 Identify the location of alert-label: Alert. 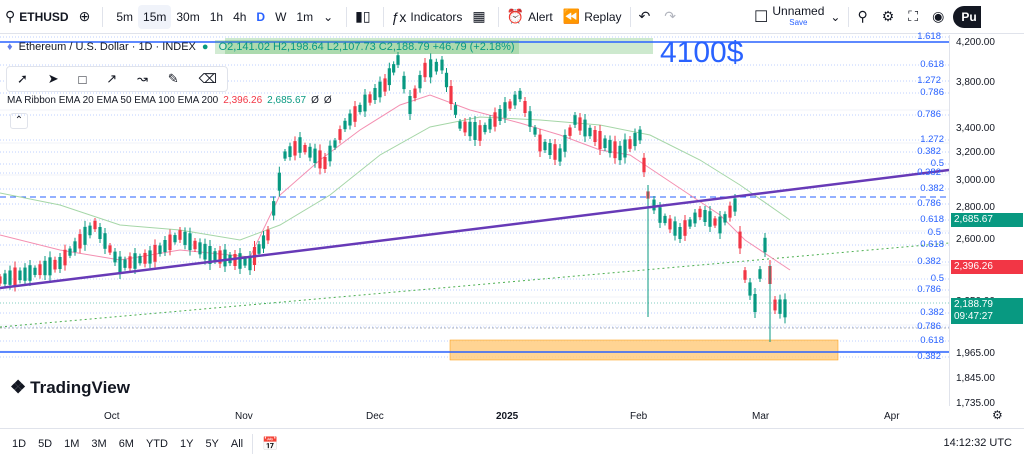
(540, 16).